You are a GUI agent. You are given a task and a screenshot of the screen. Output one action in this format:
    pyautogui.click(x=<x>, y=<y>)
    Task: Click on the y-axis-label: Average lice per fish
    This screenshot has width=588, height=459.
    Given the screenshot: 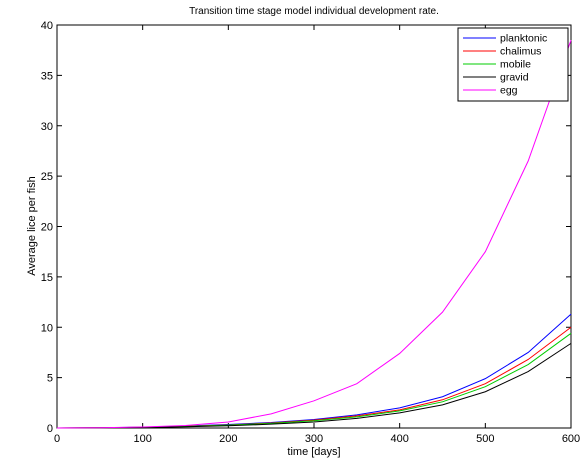 What is the action you would take?
    pyautogui.click(x=32, y=225)
    